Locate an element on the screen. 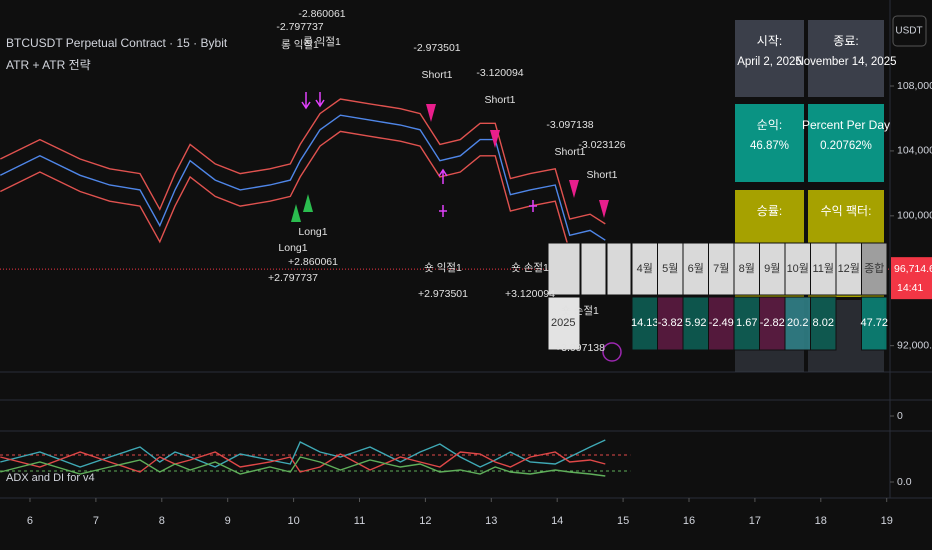 The width and height of the screenshot is (932, 550). y-tick-label: 0 is located at coordinates (900, 416).